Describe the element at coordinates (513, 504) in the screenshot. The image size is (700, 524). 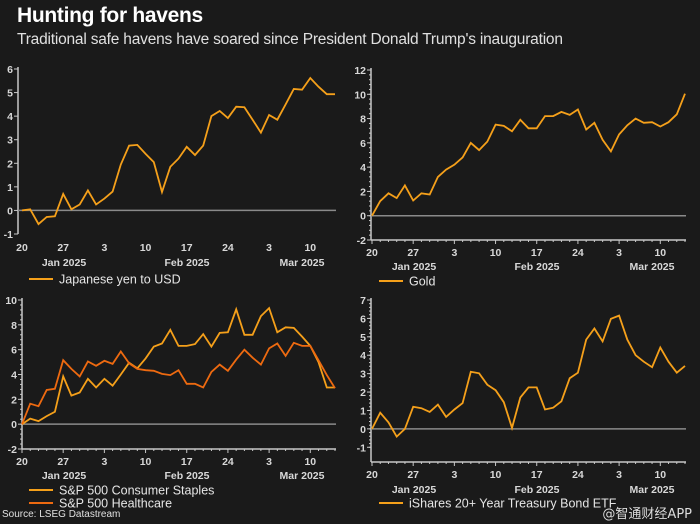
I see `legend-label: iShares 20+ Year Treasury Bond ETF` at that location.